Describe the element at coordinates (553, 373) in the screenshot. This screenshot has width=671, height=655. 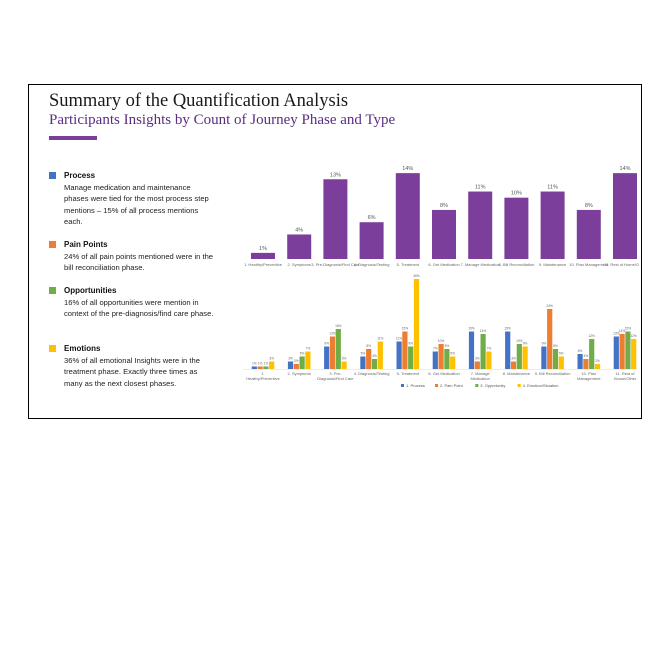
I see `category-tick-label: 9. Bill Reconciliation` at that location.